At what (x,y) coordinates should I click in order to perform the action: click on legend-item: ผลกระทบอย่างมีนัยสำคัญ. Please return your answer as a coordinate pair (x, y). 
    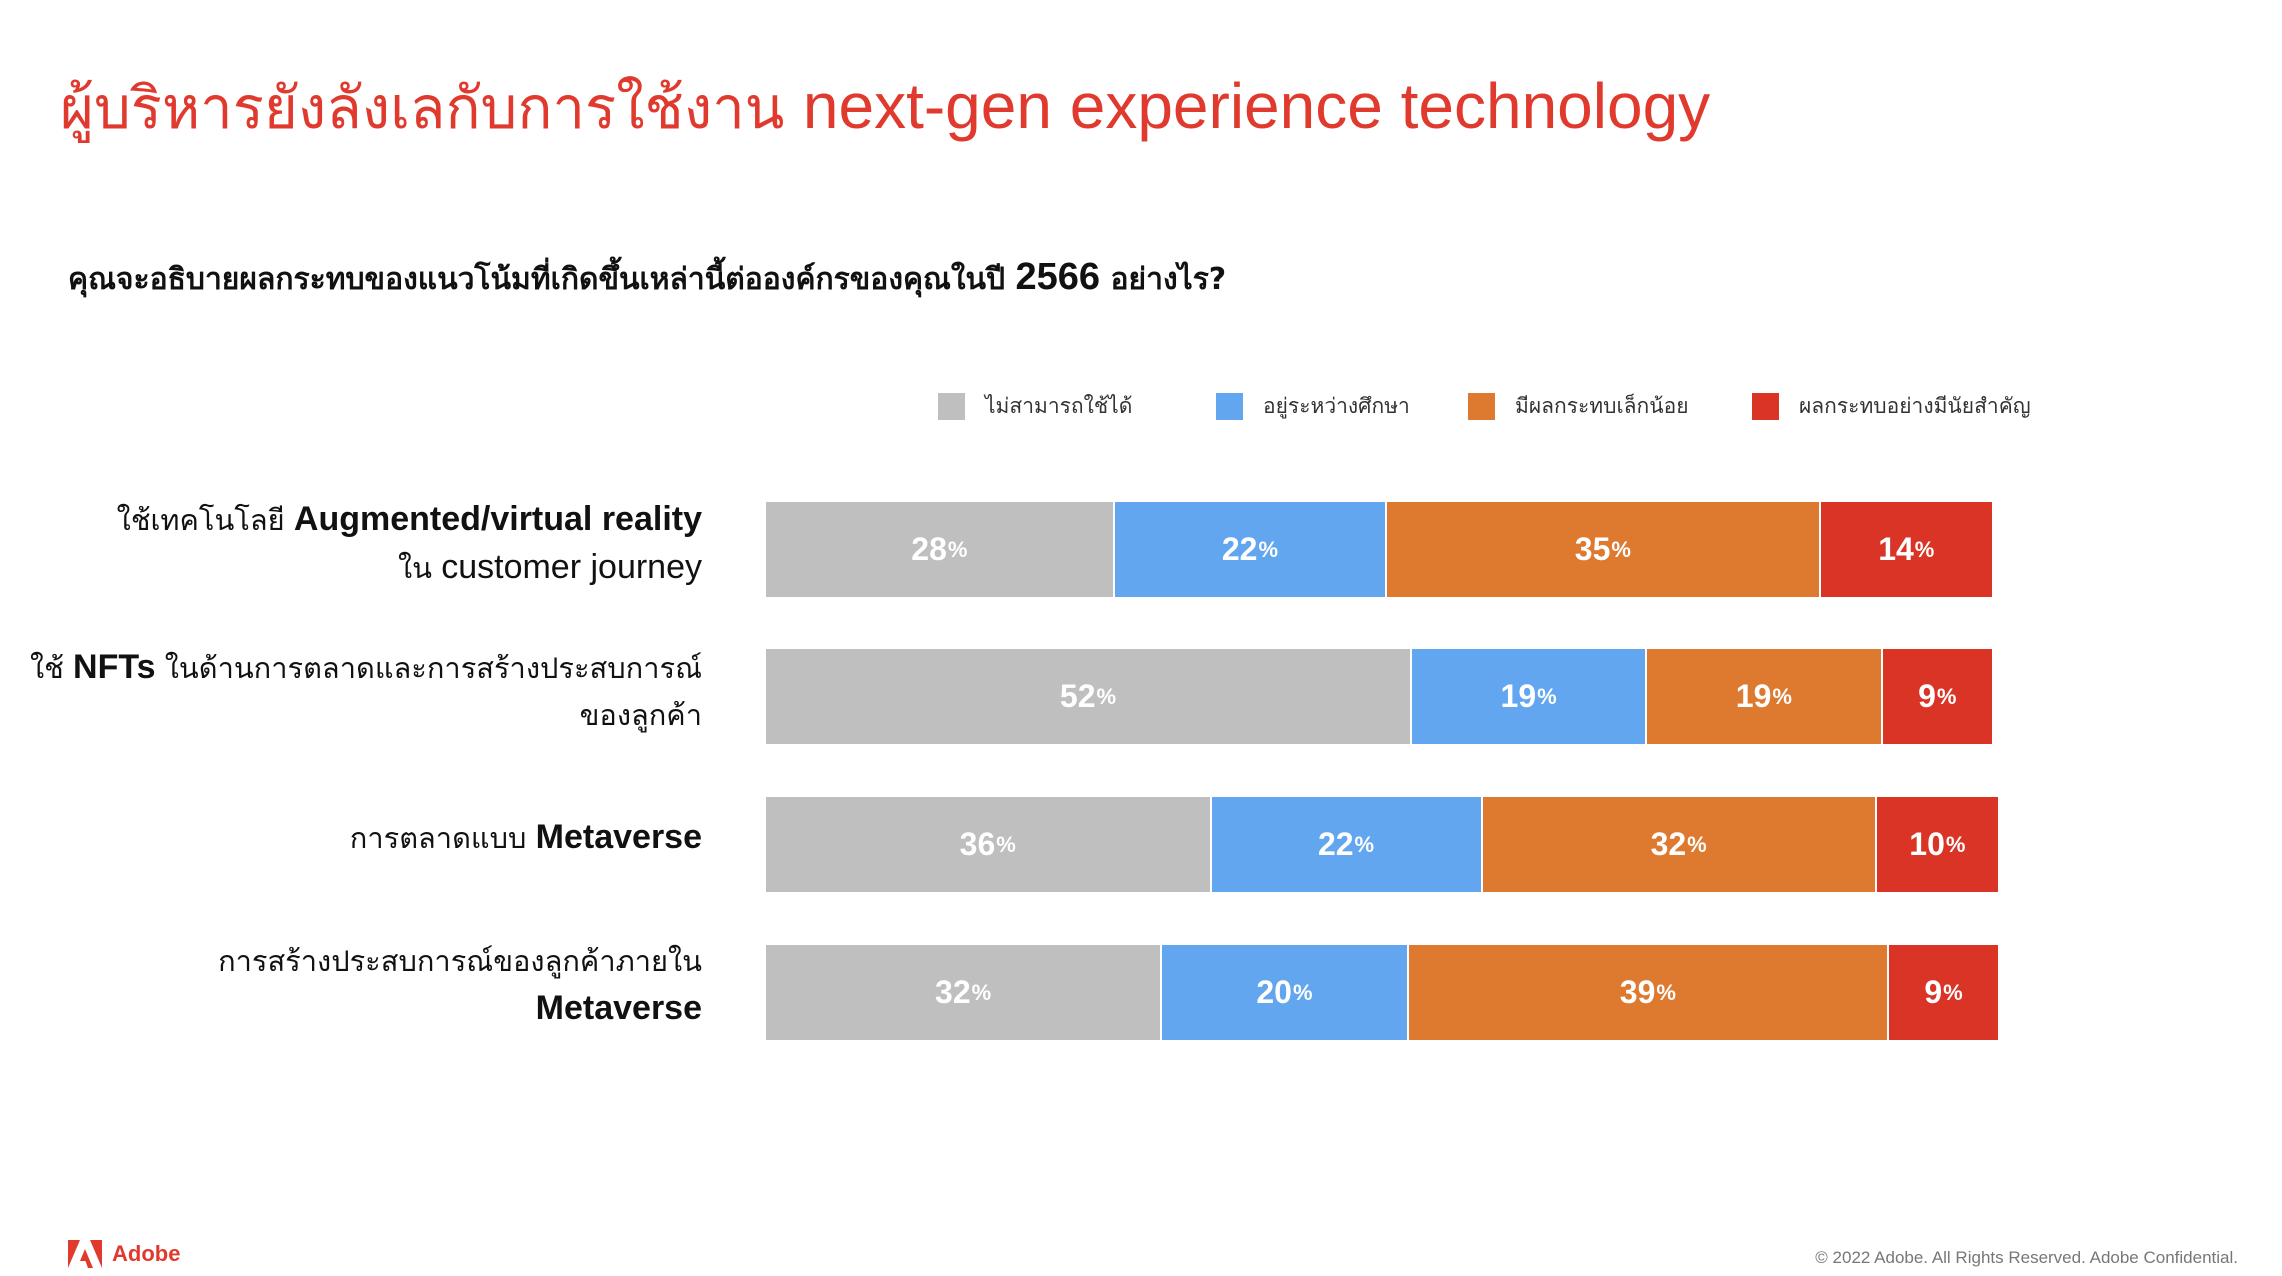
    Looking at the image, I should click on (1891, 406).